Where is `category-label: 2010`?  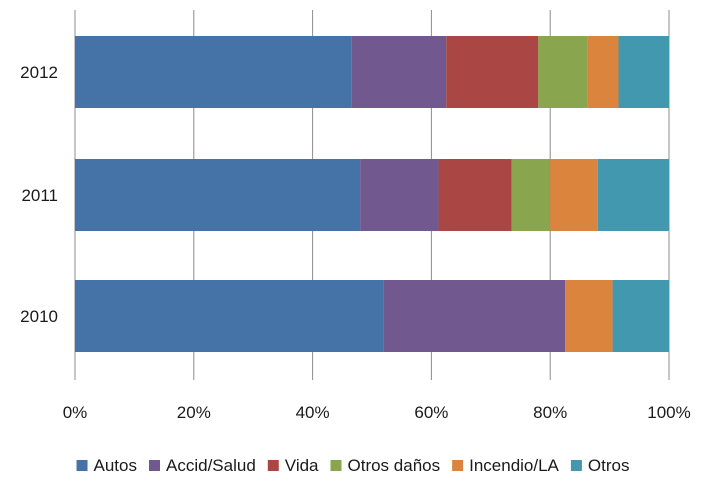 category-label: 2010 is located at coordinates (39, 316).